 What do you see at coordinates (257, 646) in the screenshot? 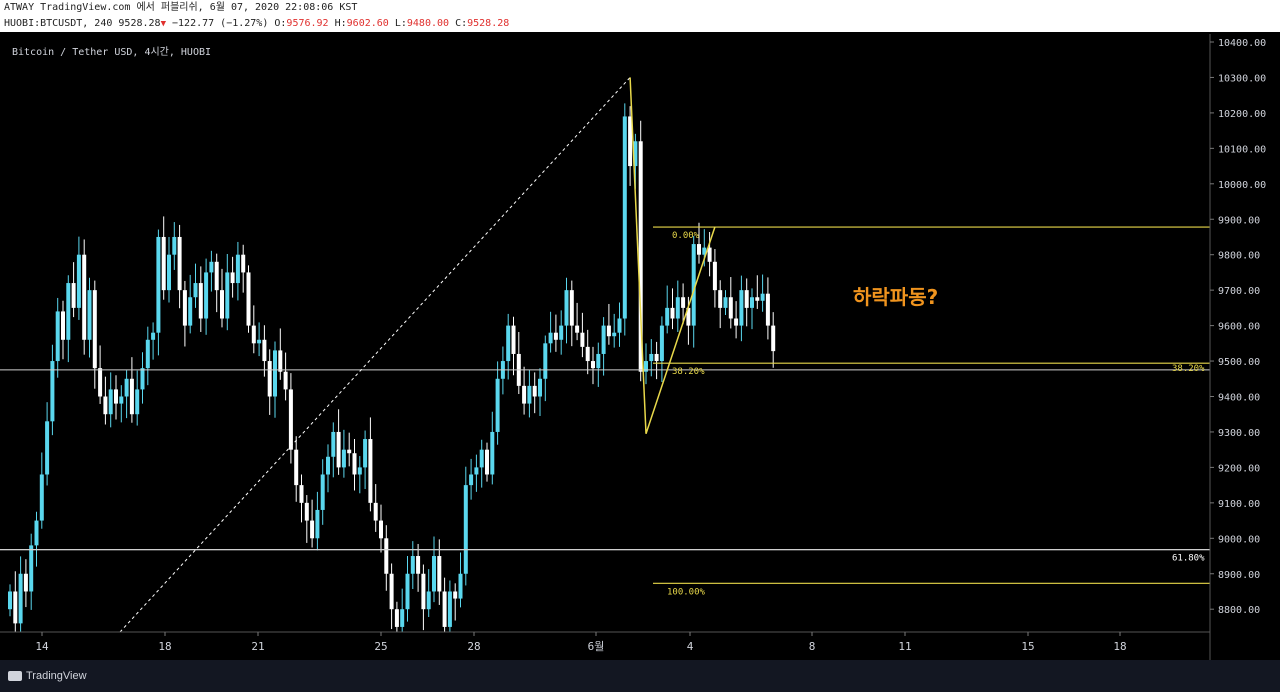
I see `time-tick-label: 21` at bounding box center [257, 646].